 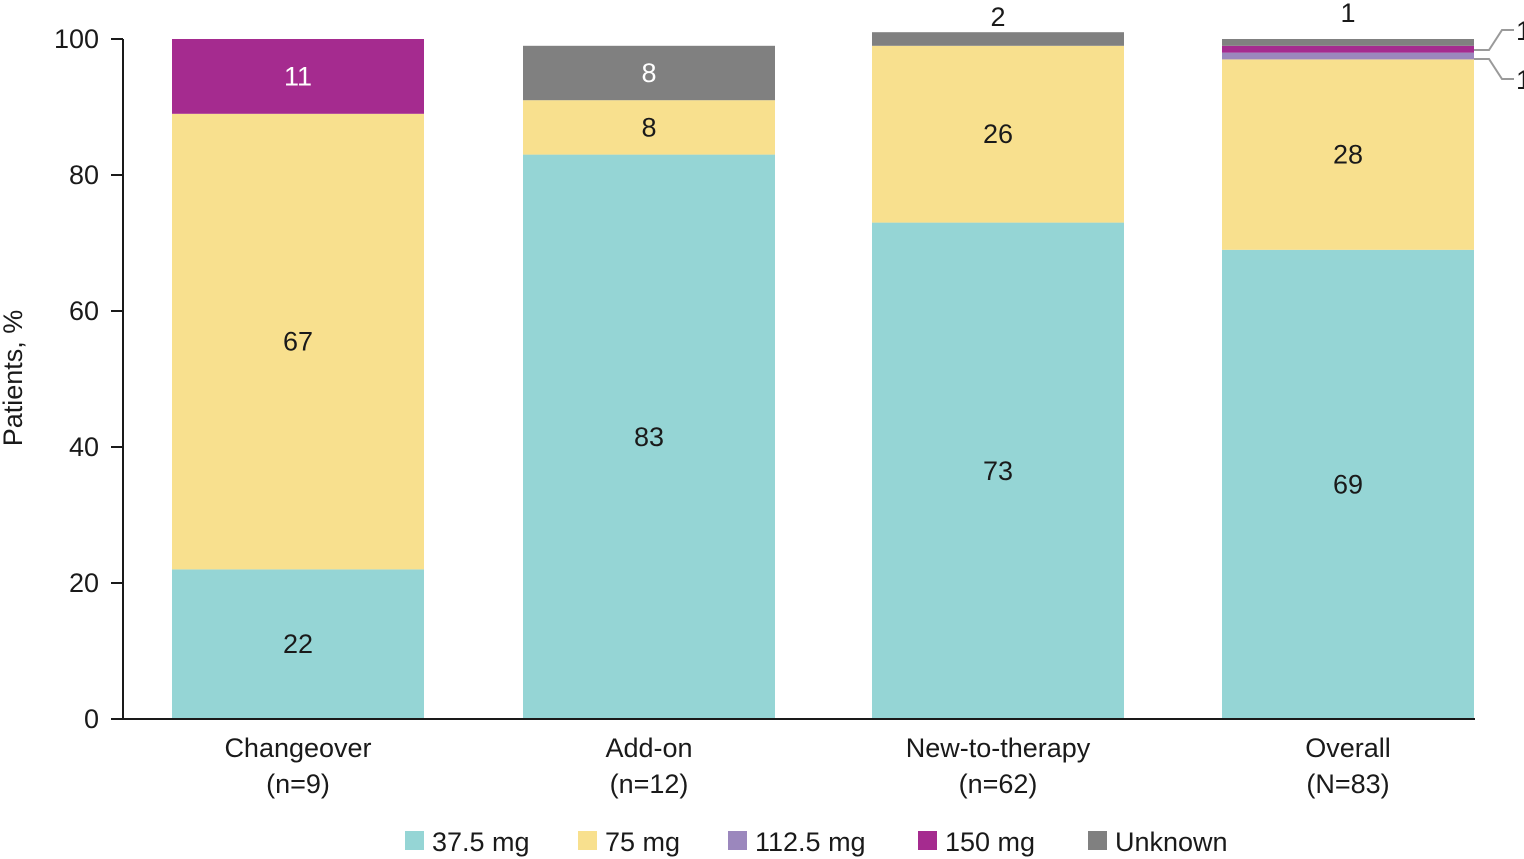 What do you see at coordinates (91, 719) in the screenshot?
I see `y-tick-label: 0` at bounding box center [91, 719].